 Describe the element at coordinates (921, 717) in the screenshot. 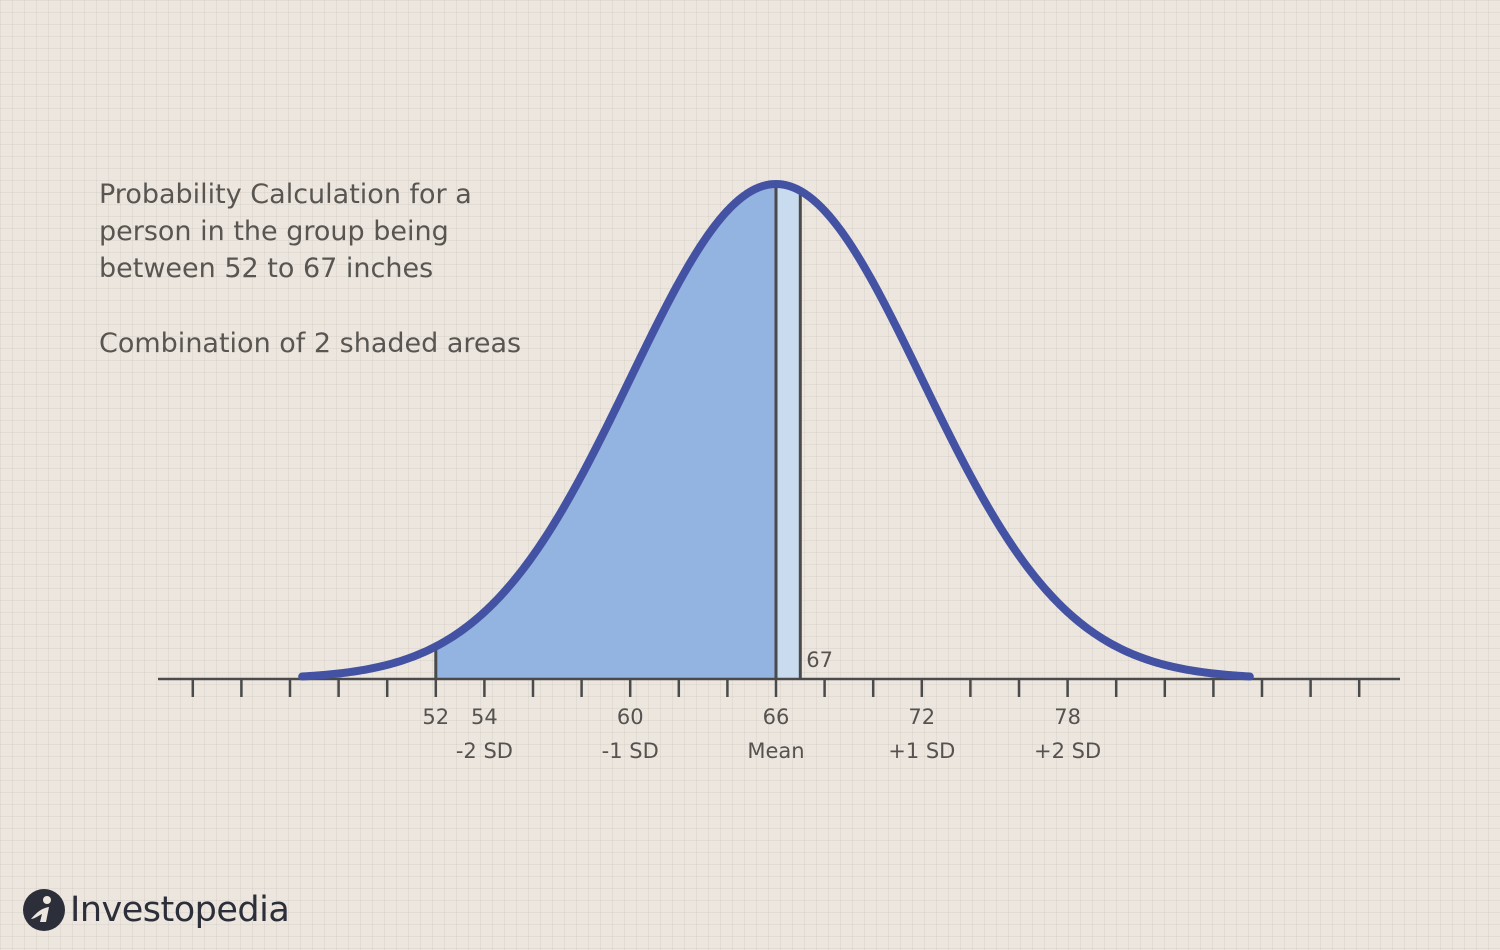

I see `x-tick-label-72: 72` at that location.